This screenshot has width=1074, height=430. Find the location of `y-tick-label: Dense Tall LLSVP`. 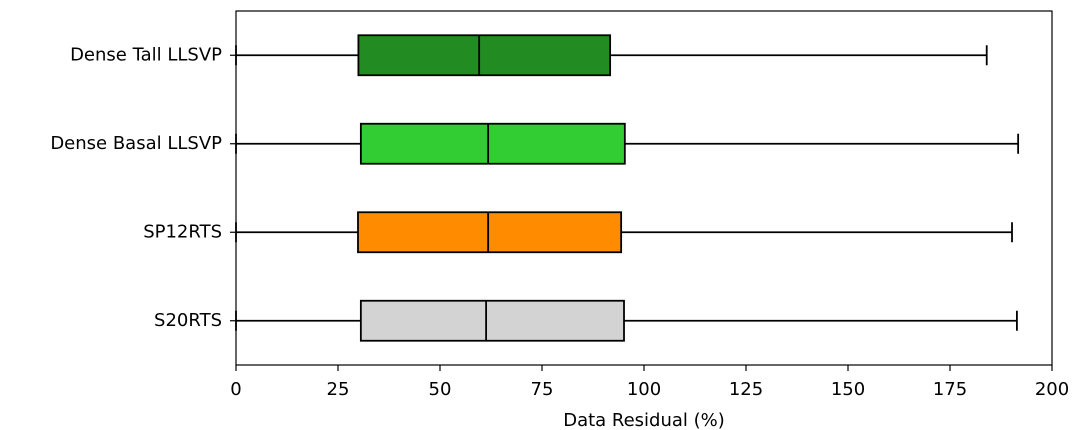

y-tick-label: Dense Tall LLSVP is located at coordinates (146, 54).